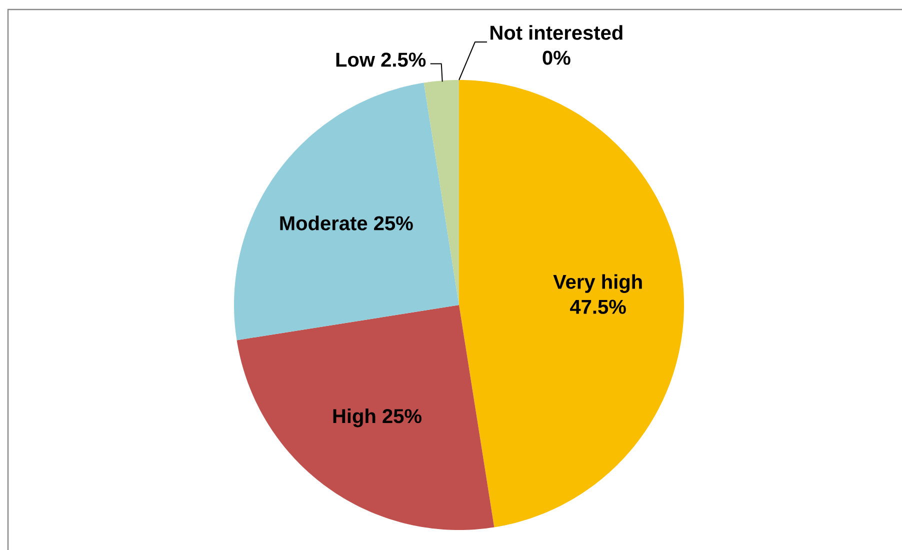  What do you see at coordinates (324, 223) in the screenshot?
I see `slice-label: Moderate` at bounding box center [324, 223].